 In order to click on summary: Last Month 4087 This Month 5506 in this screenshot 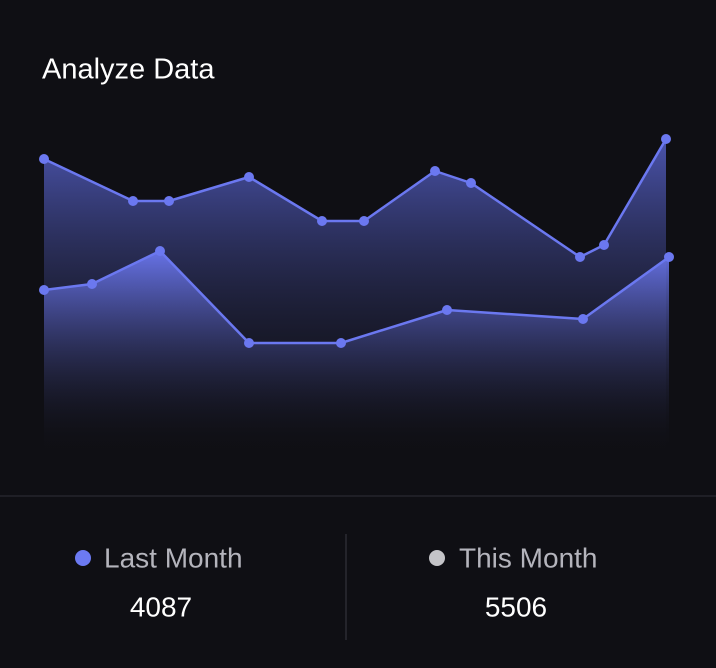, I will do `click(336, 582)`.